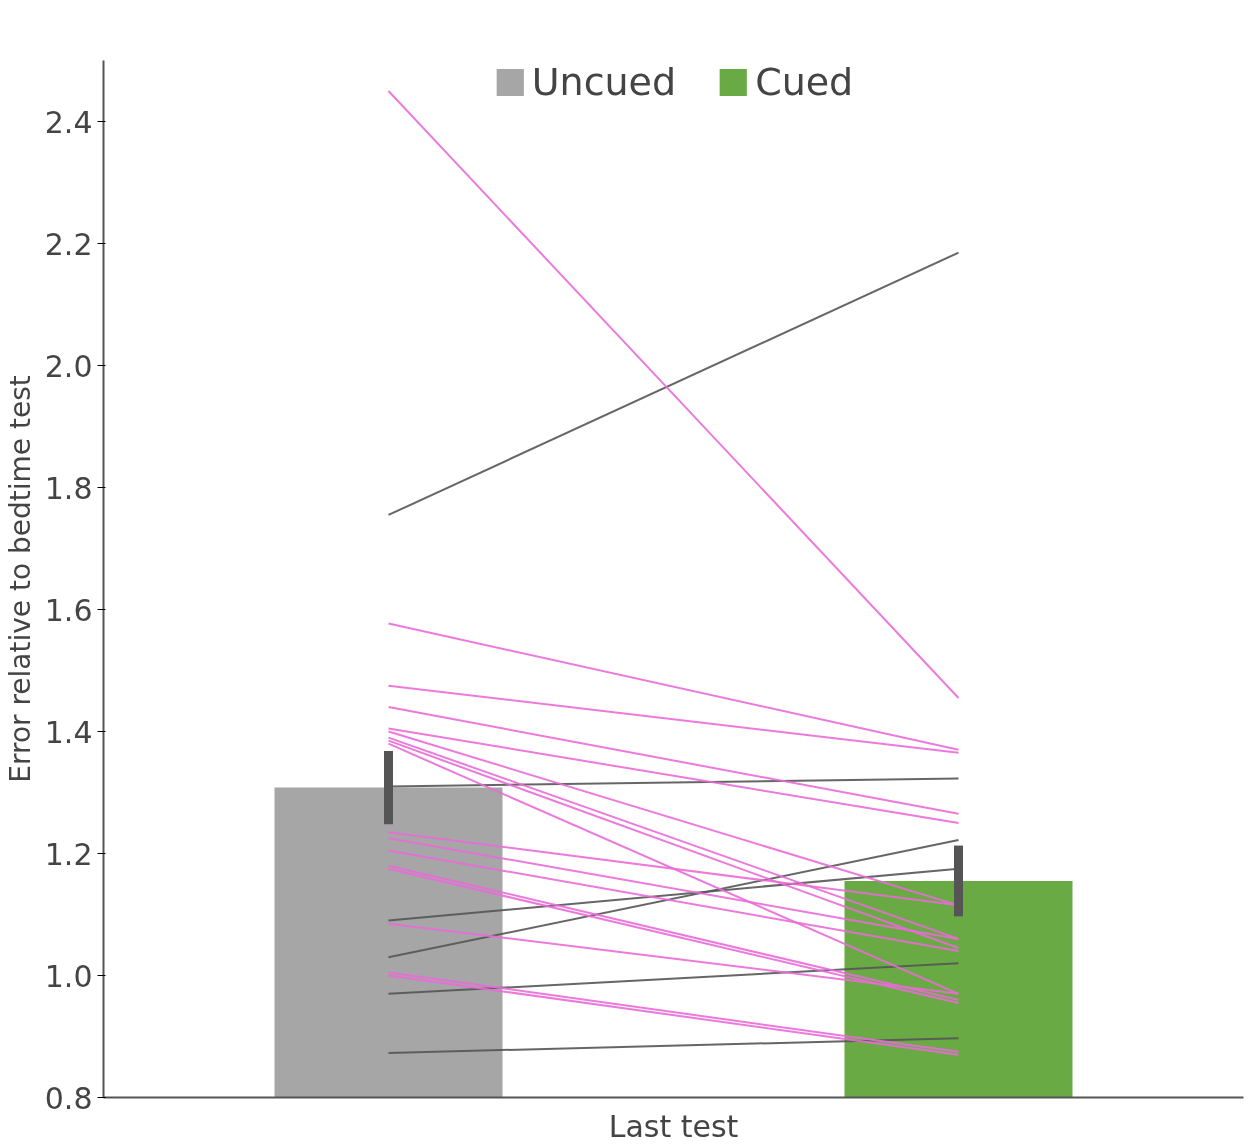  Describe the element at coordinates (68, 488) in the screenshot. I see `y-tick-label: 1.8` at that location.